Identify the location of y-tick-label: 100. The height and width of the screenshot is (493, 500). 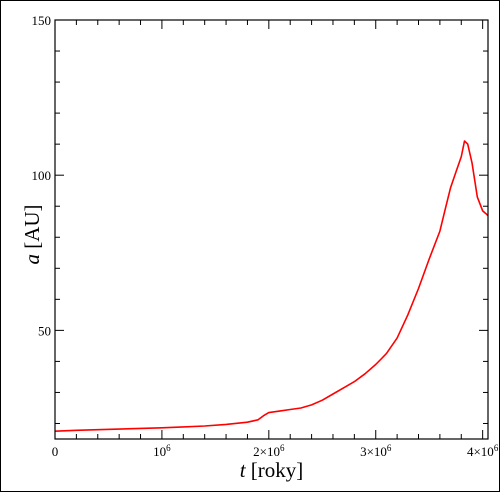
(42, 175).